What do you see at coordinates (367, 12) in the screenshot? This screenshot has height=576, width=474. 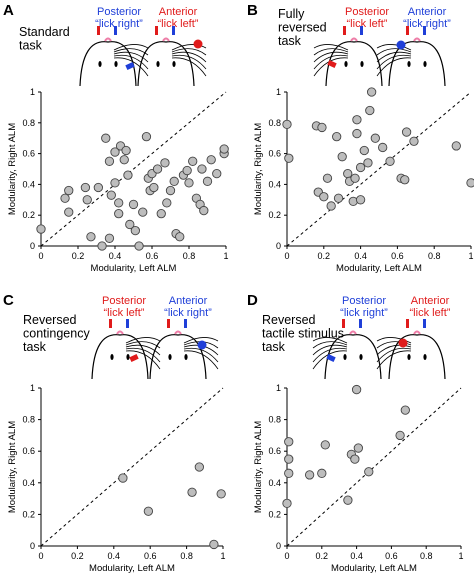 I see `stimulus-caption: Posterior` at bounding box center [367, 12].